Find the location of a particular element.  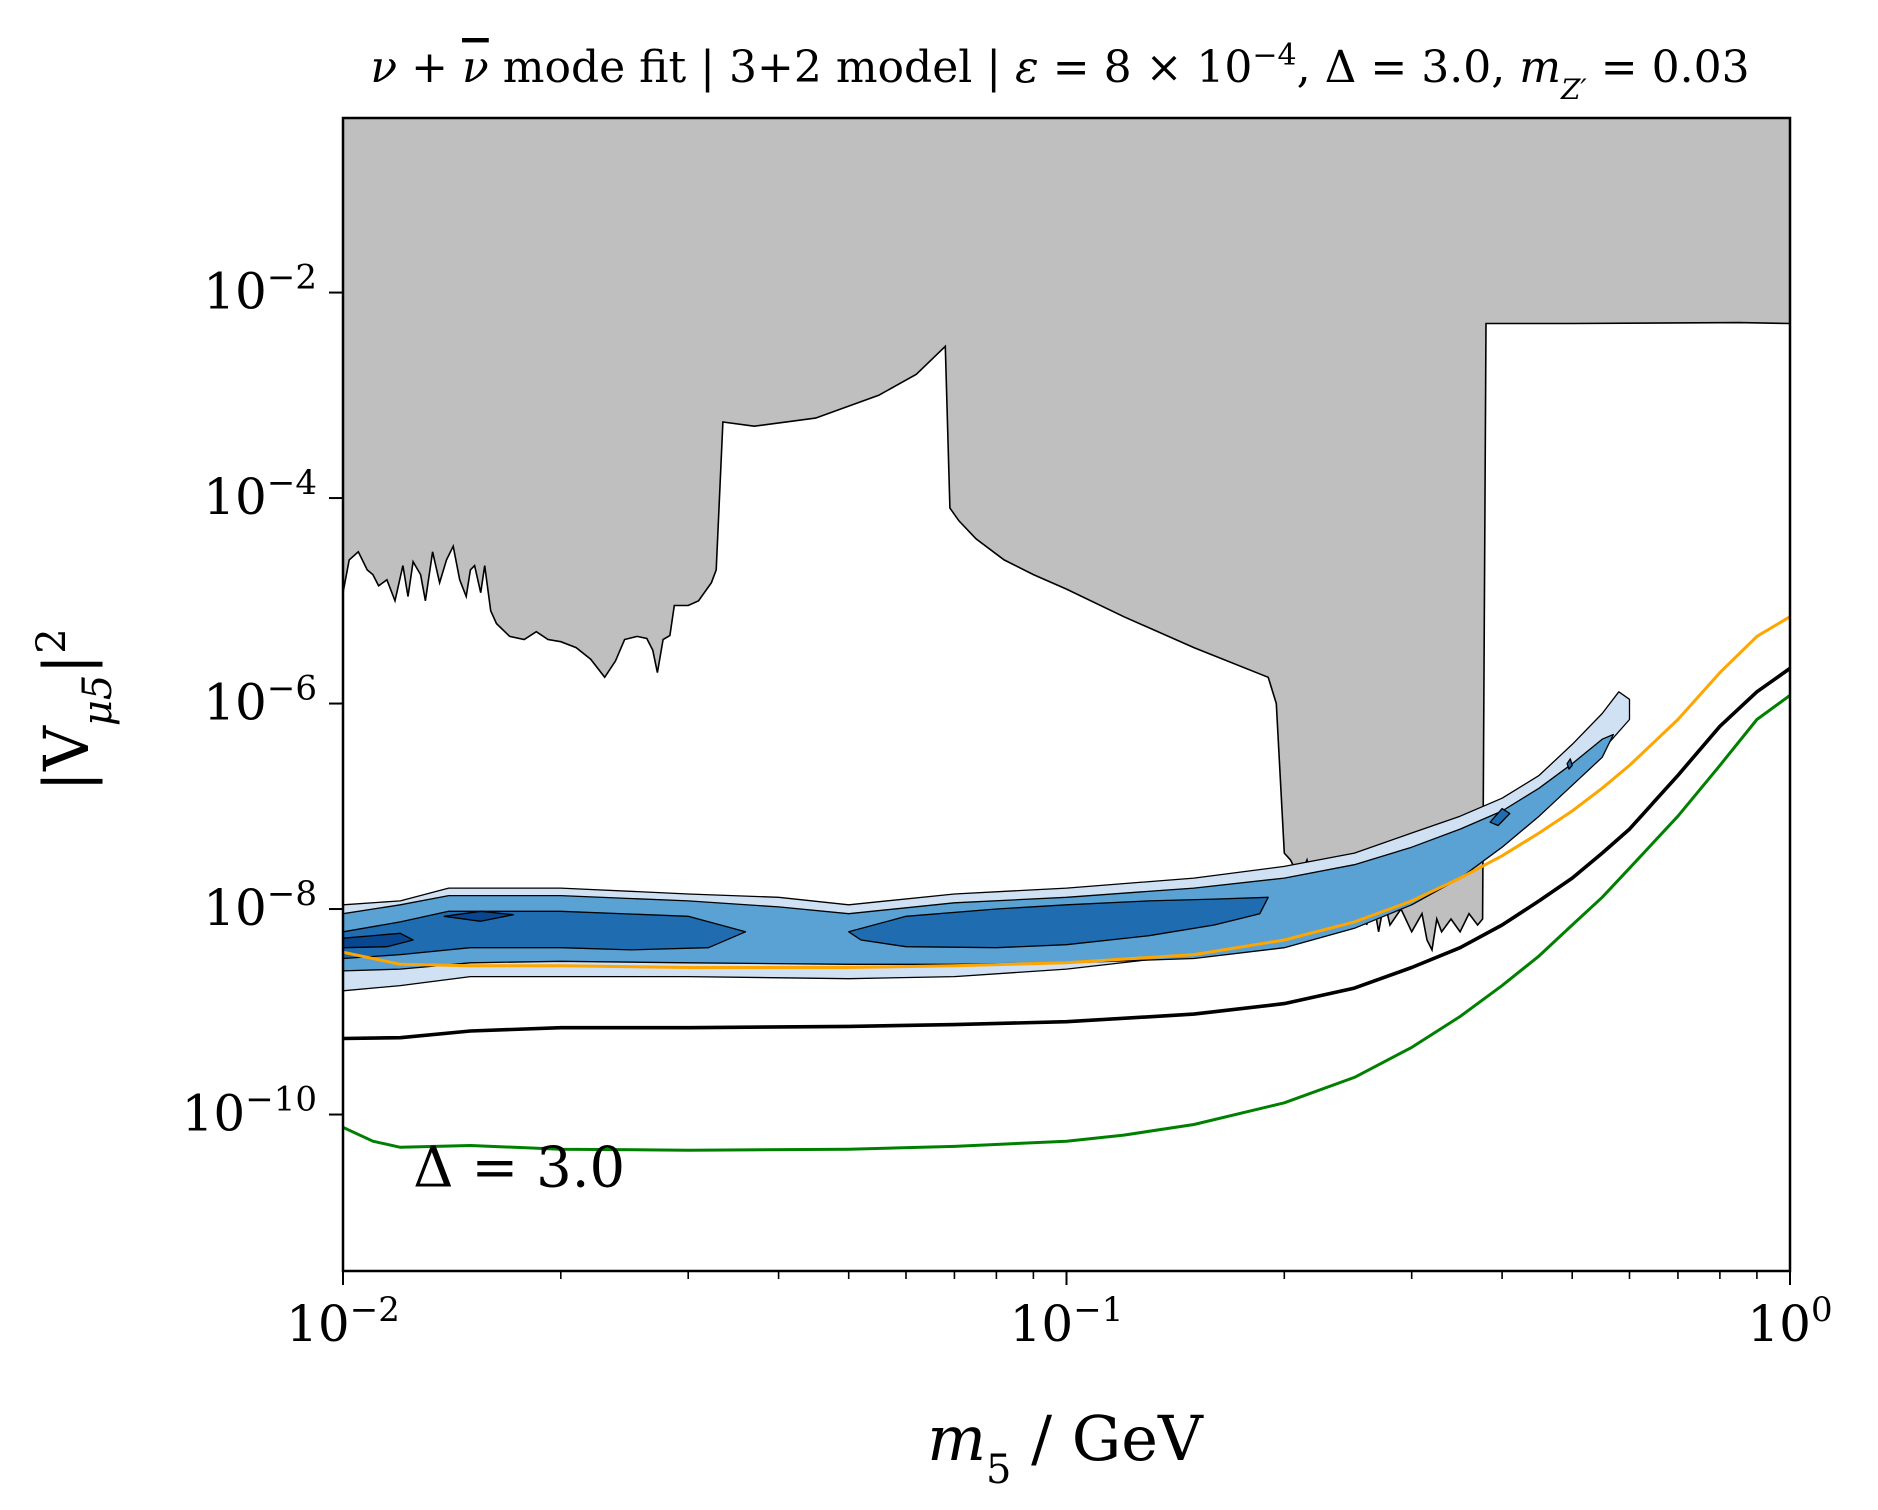

y-tick-exp-0: −10 is located at coordinates (281, 1100).